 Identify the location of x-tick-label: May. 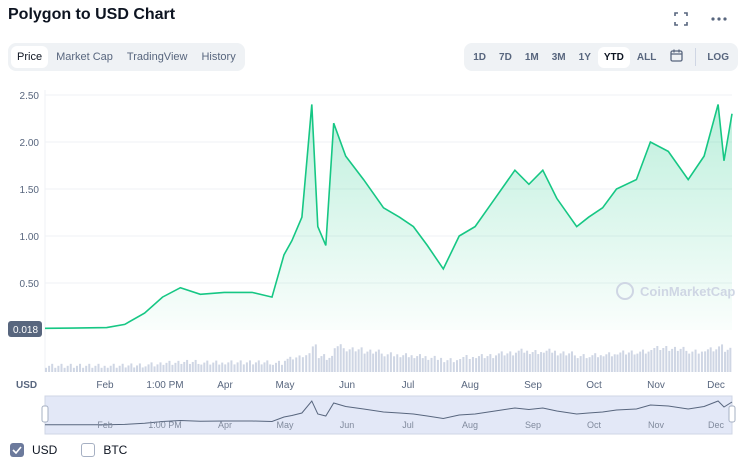
(285, 385).